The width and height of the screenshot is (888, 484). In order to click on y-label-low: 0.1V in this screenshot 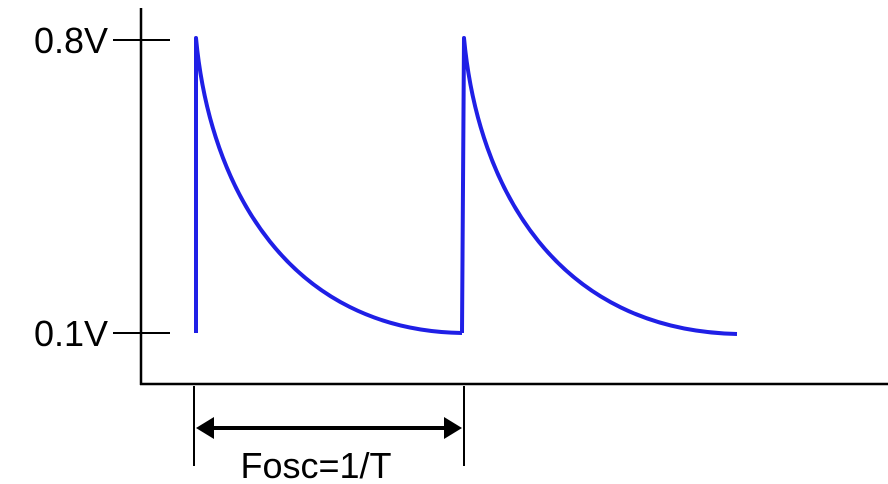, I will do `click(71, 333)`.